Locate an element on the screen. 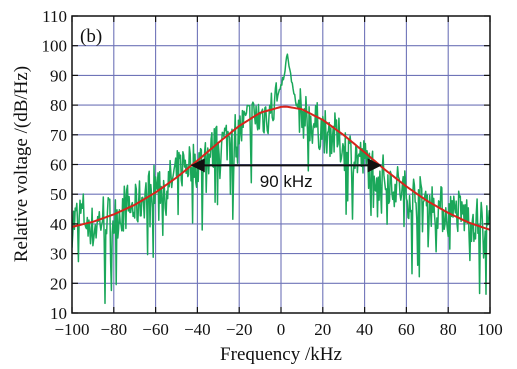  y-tick-label: 80 is located at coordinates (58, 105).